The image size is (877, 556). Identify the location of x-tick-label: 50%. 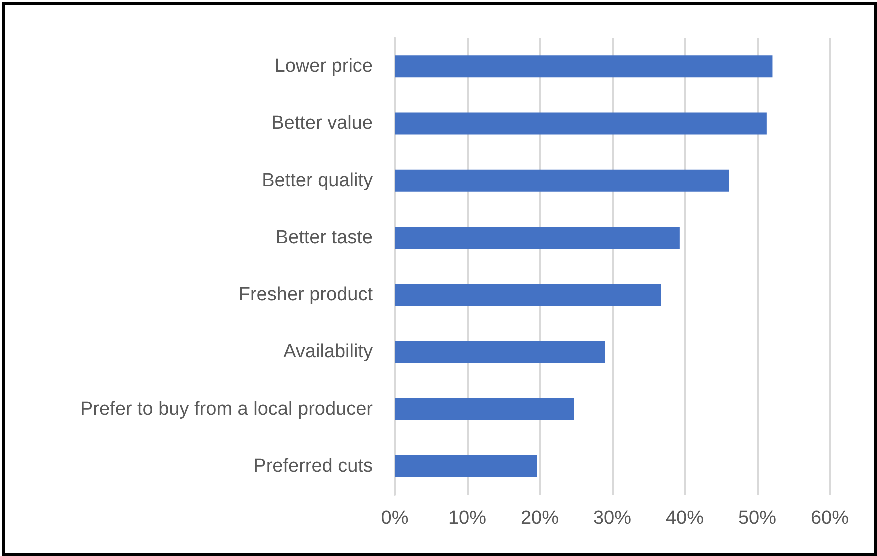
(757, 518).